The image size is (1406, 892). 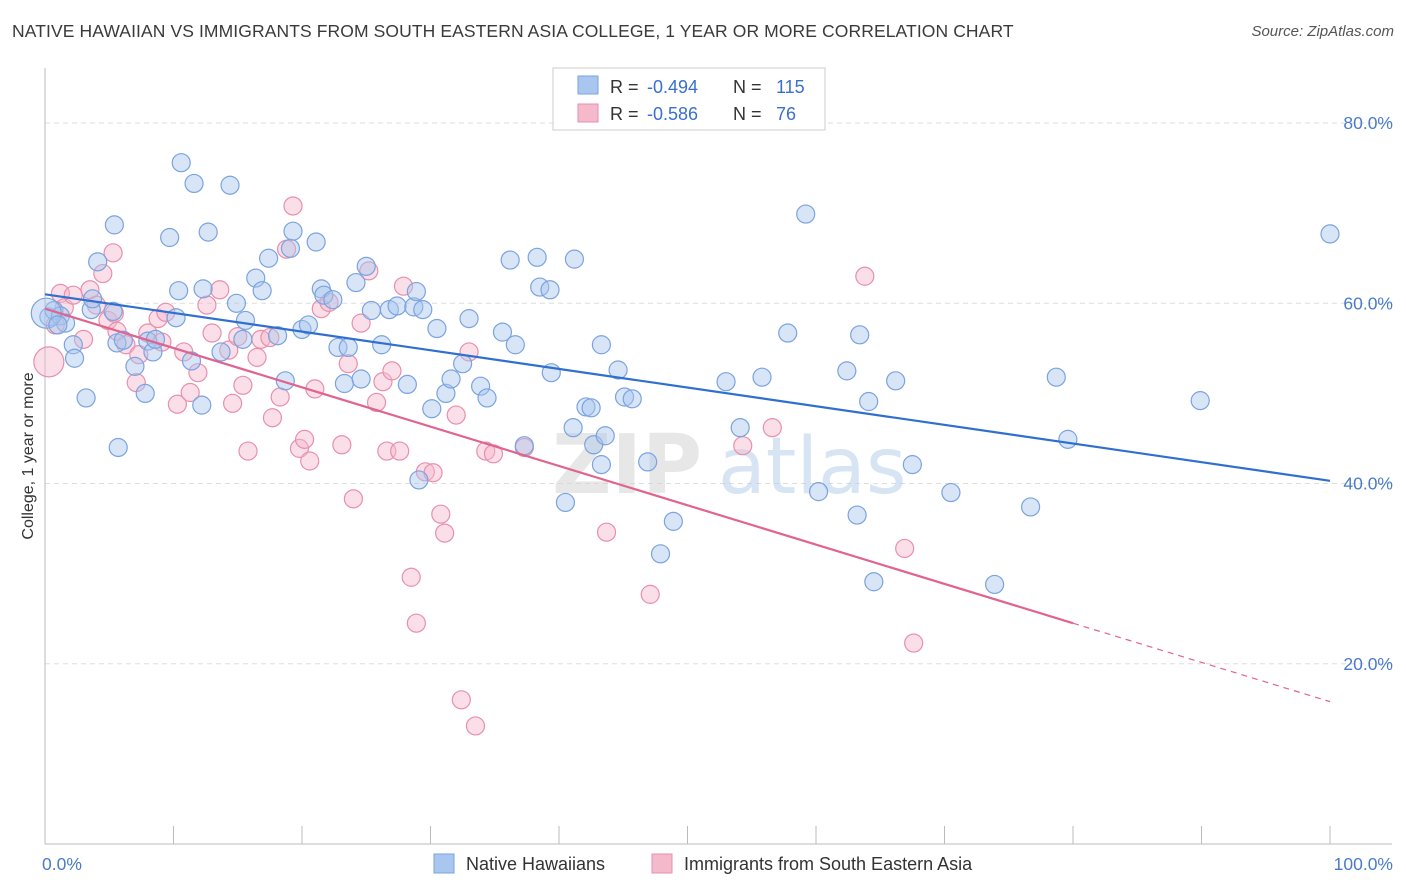 I want to click on stats-legend-swatch-blue, so click(x=588, y=85).